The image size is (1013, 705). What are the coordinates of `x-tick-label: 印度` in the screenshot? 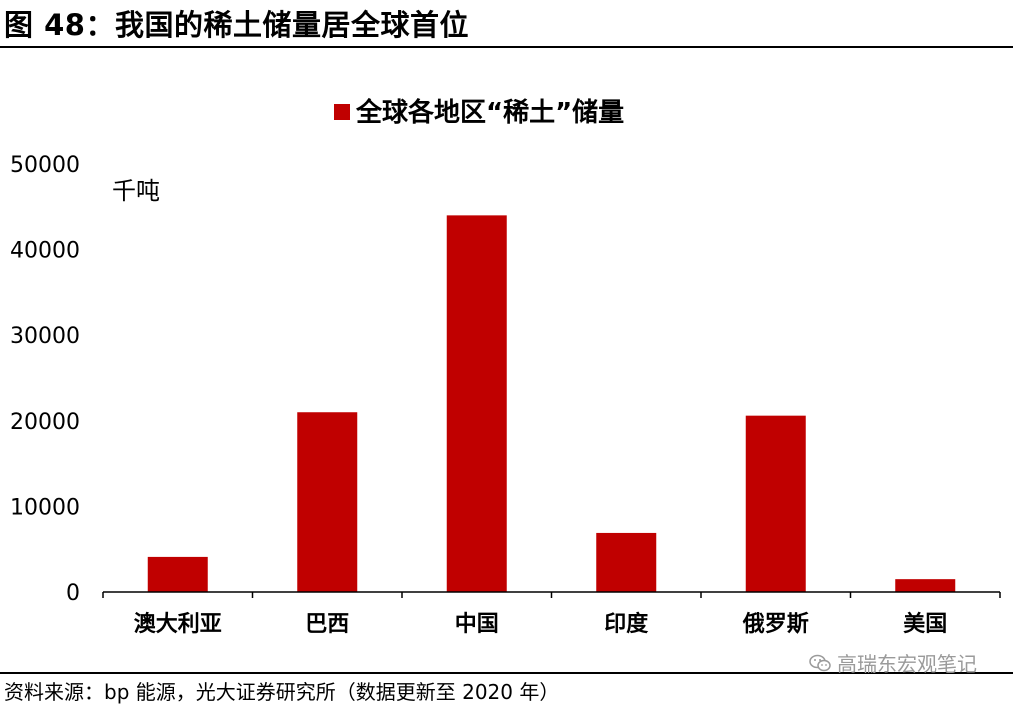 It's located at (626, 624).